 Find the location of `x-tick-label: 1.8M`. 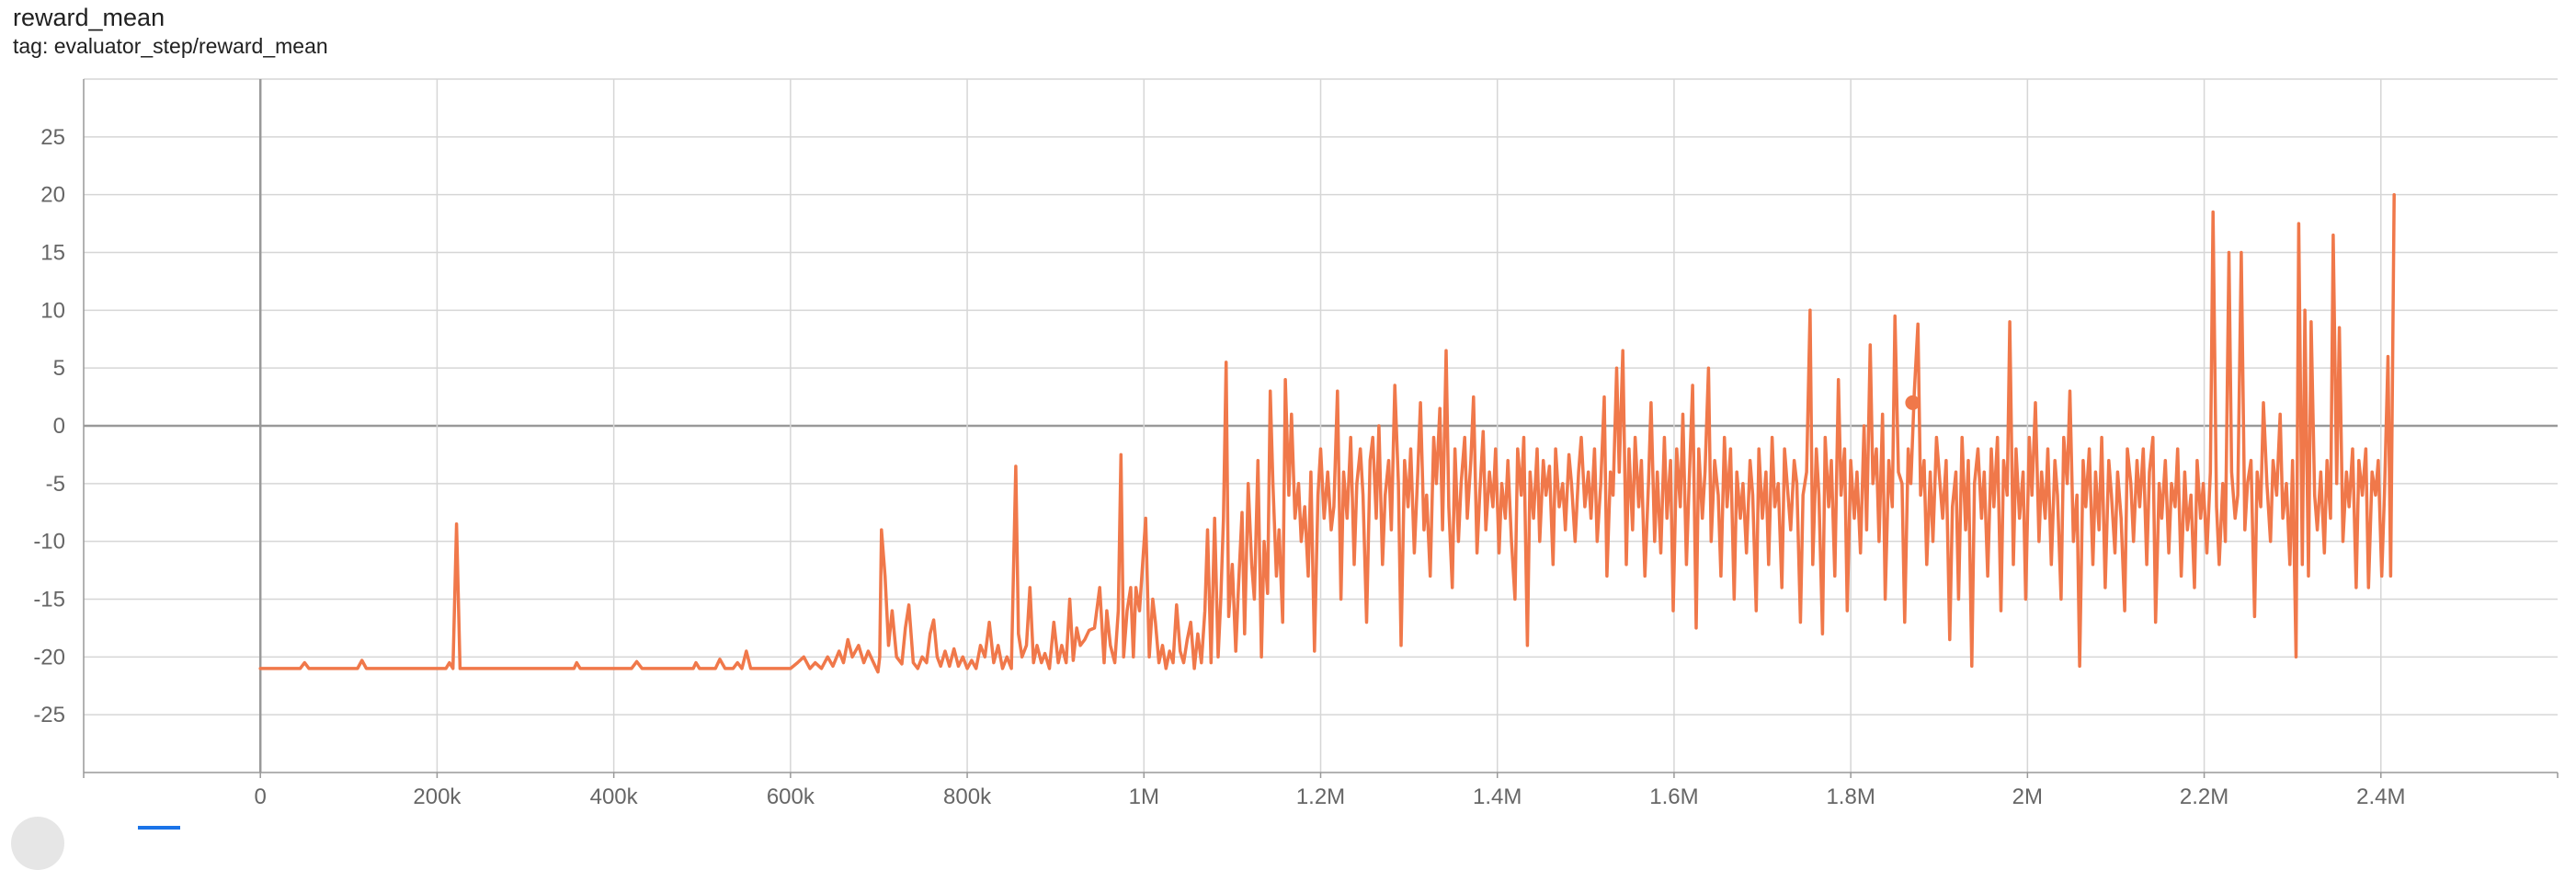

x-tick-label: 1.8M is located at coordinates (1850, 796).